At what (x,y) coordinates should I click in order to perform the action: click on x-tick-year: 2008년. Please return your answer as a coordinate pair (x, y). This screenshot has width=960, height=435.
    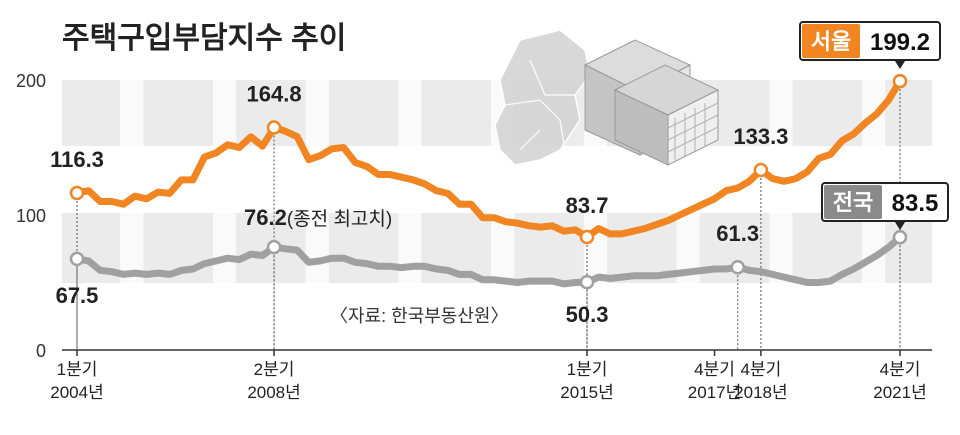
    Looking at the image, I should click on (273, 392).